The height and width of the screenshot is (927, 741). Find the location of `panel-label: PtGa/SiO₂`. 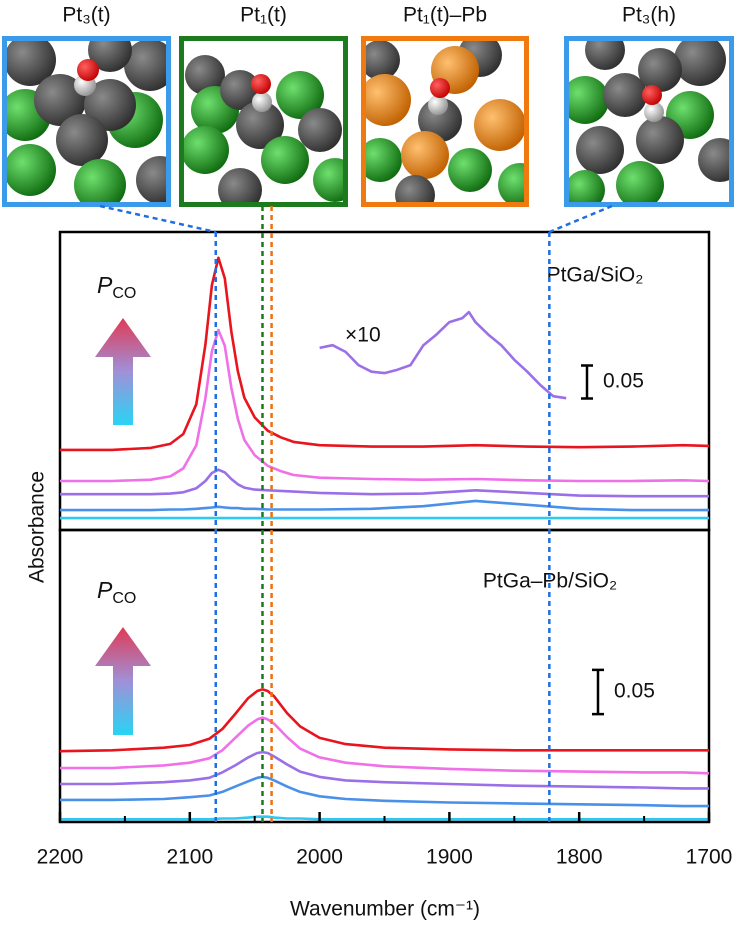

panel-label: PtGa/SiO₂ is located at coordinates (595, 275).